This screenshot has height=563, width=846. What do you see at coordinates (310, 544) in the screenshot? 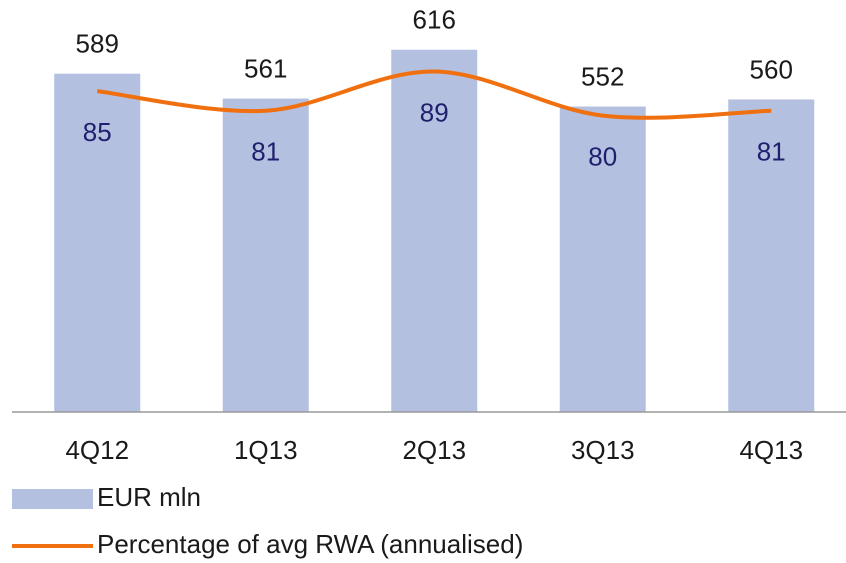
I see `legend-label: Percentage of avg RWA (annualised)` at bounding box center [310, 544].